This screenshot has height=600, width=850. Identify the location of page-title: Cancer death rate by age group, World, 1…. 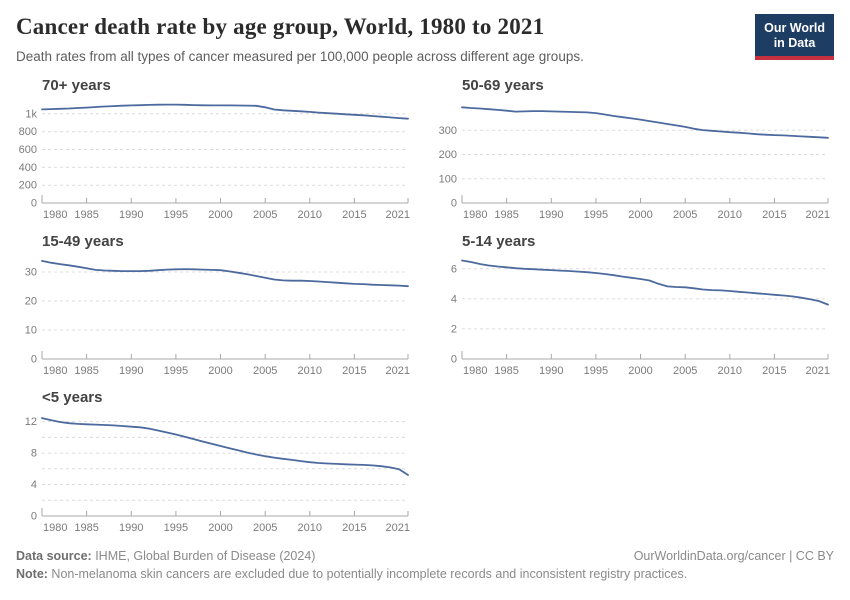
(280, 26).